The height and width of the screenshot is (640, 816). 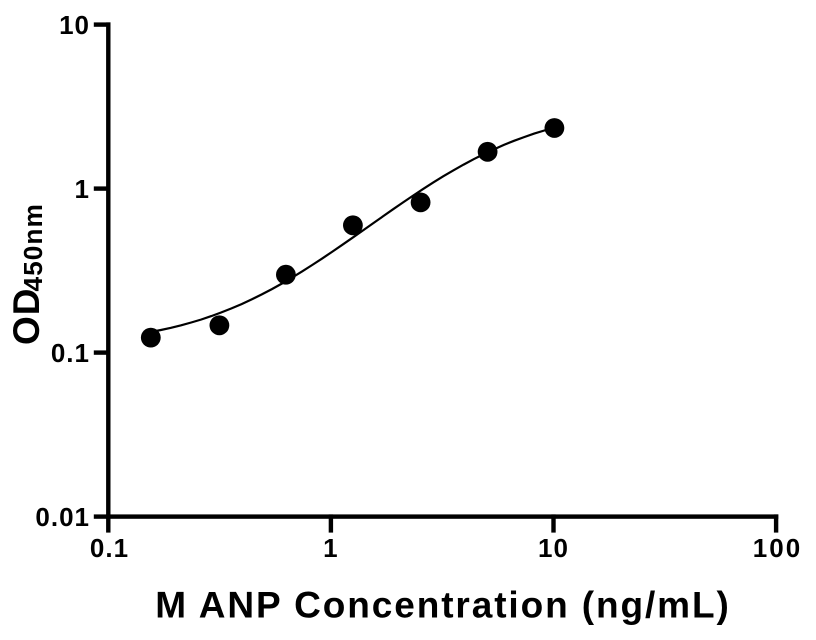 I want to click on svg-text: 100, so click(x=777, y=548).